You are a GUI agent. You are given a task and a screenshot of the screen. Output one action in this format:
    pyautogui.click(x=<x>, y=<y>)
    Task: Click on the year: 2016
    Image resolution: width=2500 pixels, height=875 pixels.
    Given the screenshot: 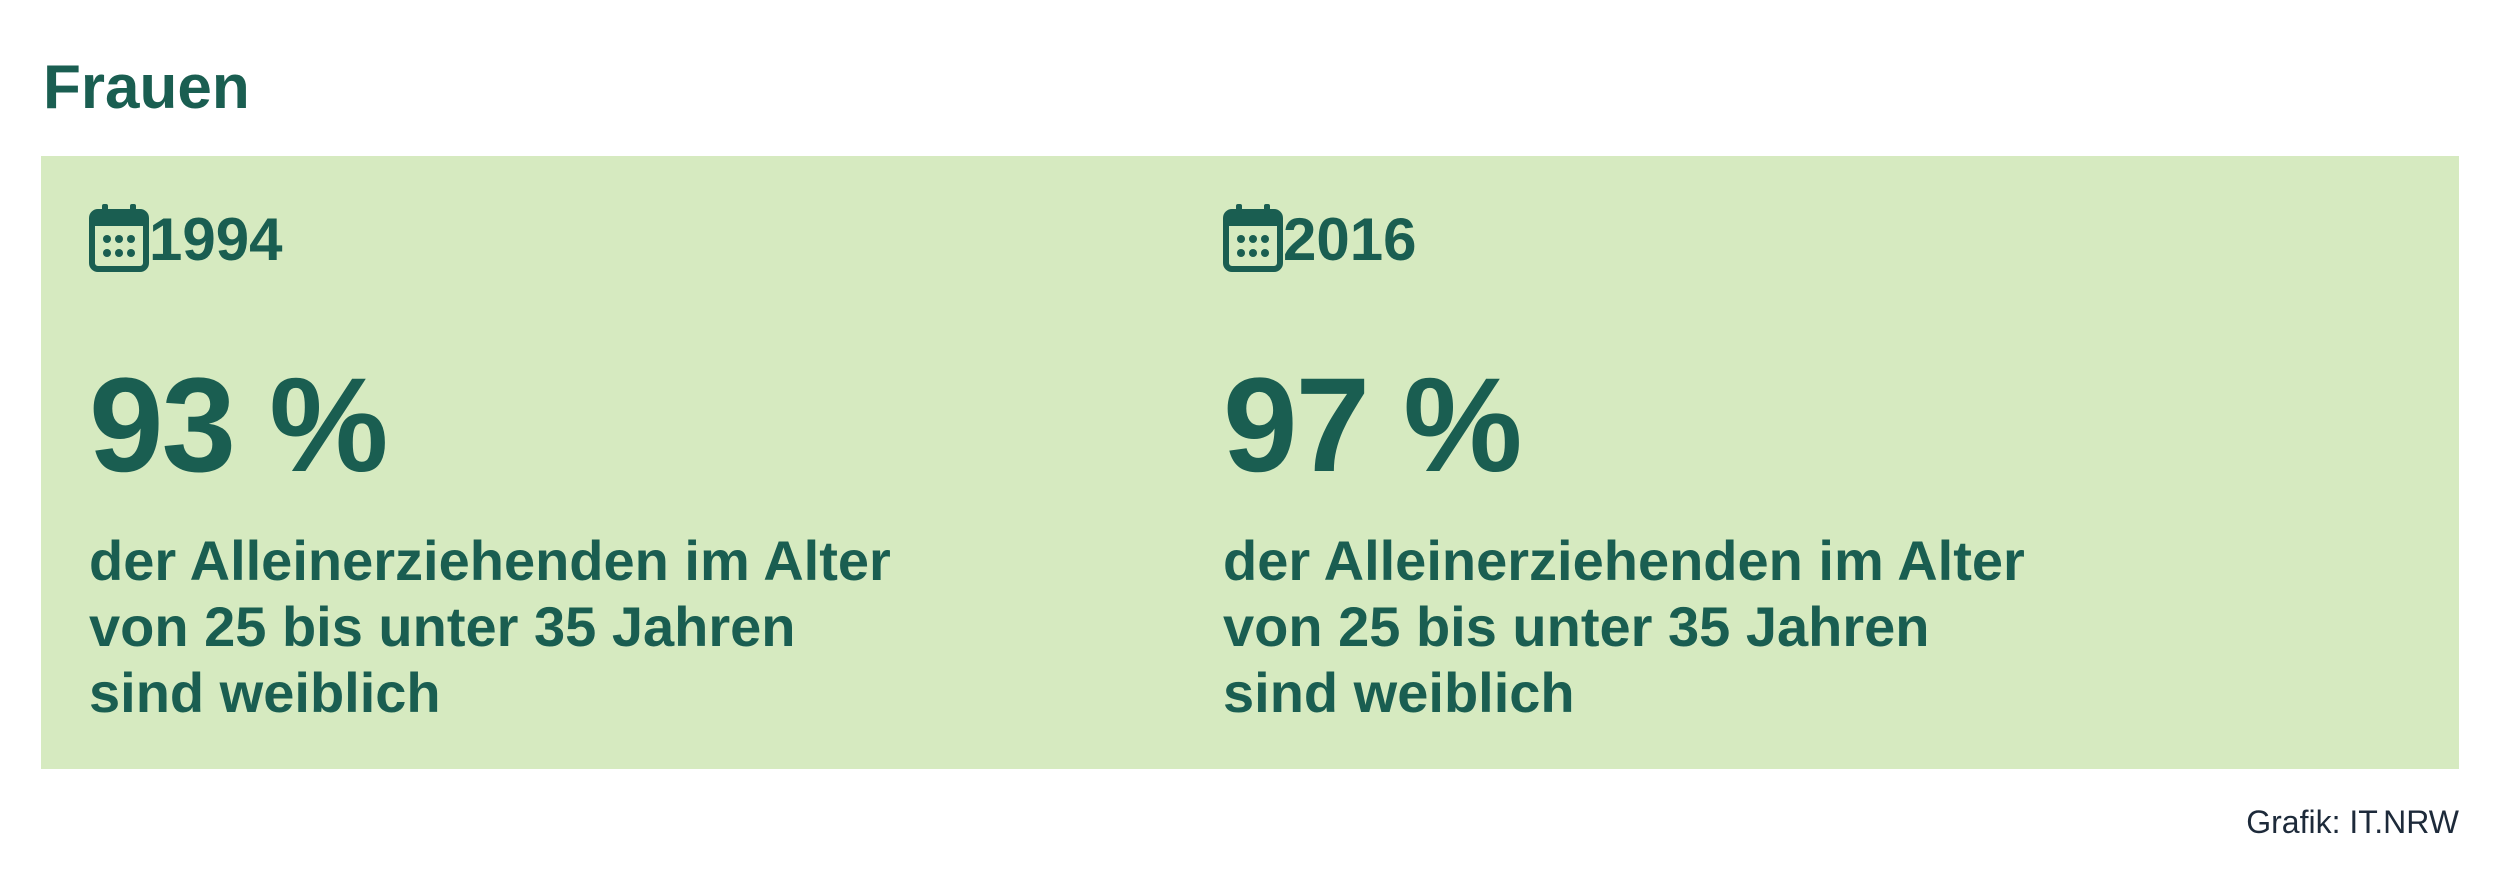 What is the action you would take?
    pyautogui.click(x=1350, y=239)
    